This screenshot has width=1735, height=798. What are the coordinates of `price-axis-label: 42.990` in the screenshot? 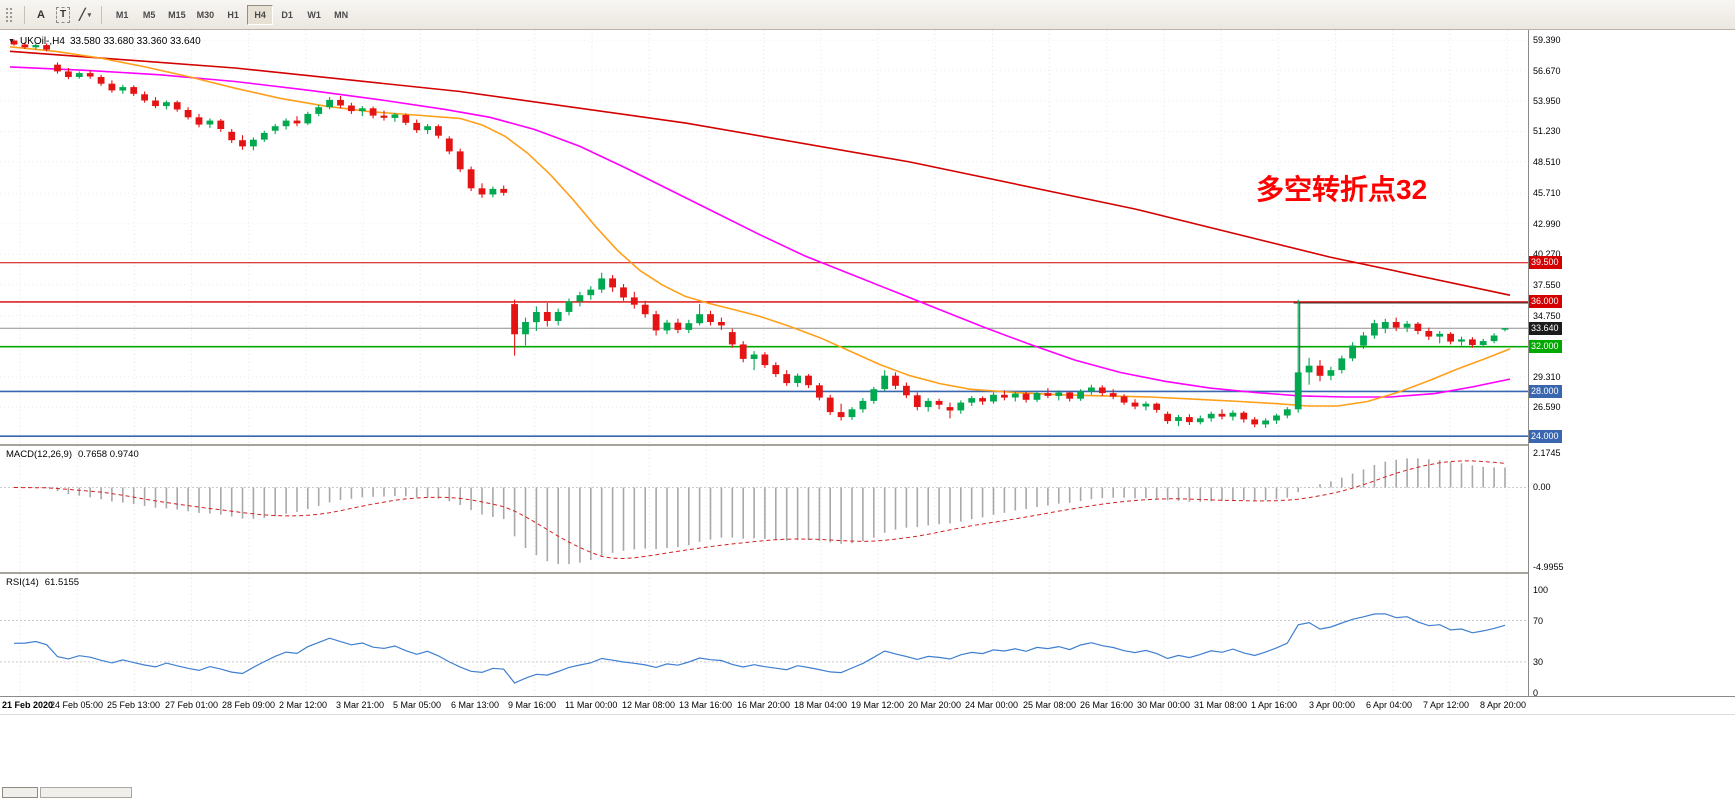 It's located at (1547, 224).